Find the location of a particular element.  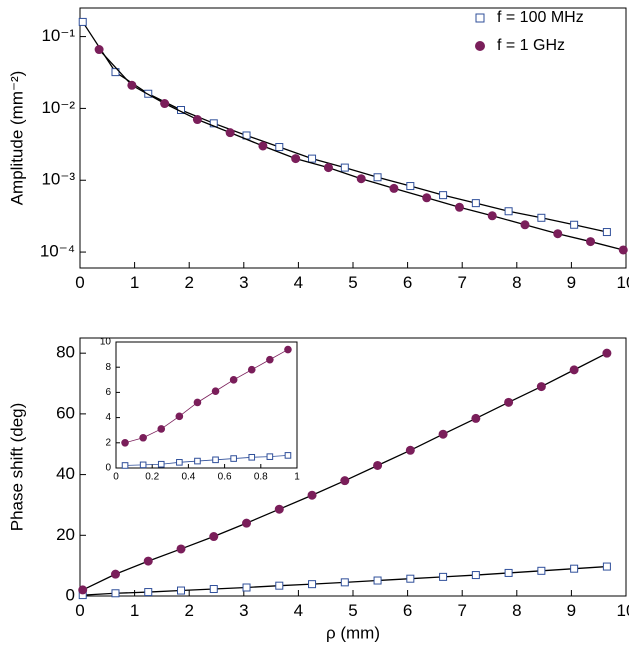

x-tick-label: 0.4 is located at coordinates (188, 477).